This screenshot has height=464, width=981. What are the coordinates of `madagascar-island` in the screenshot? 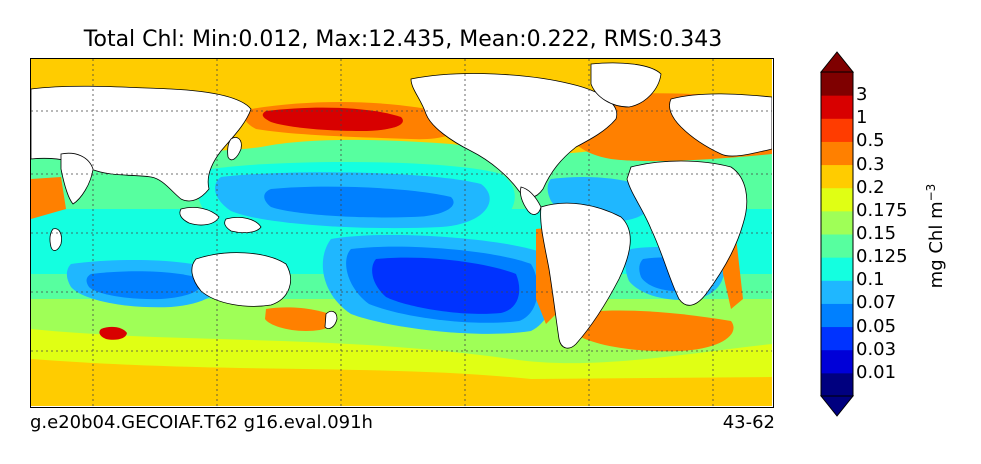 It's located at (55, 239).